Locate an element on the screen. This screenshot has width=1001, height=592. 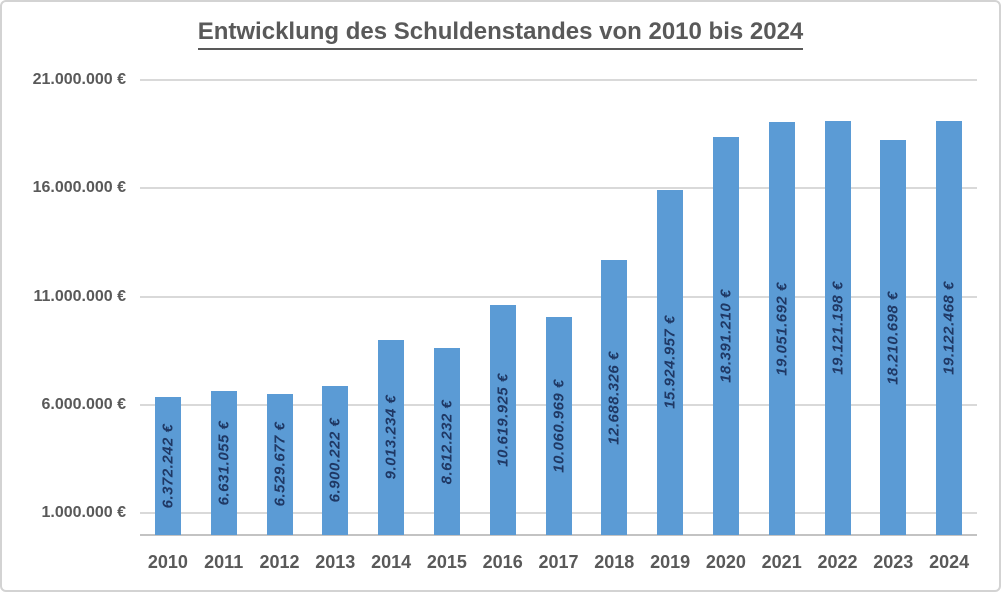
y-axis-tick-label: 21.000.000 € is located at coordinates (79, 79).